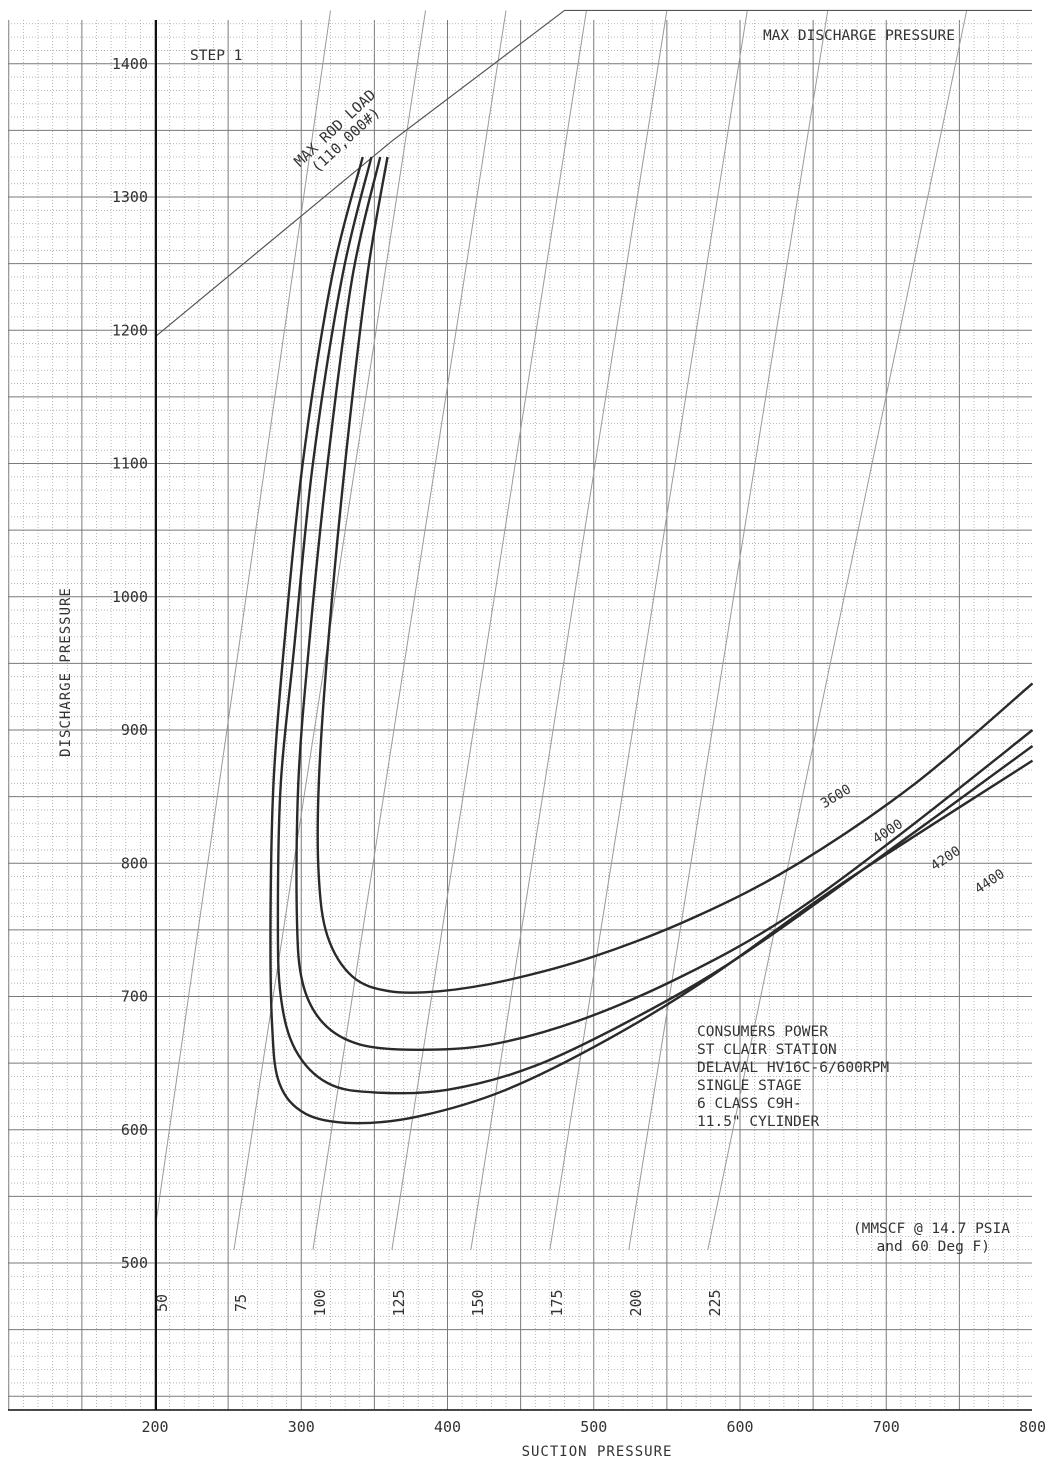  What do you see at coordinates (767, 1050) in the screenshot?
I see `info-line: ST CLAIR STATION` at bounding box center [767, 1050].